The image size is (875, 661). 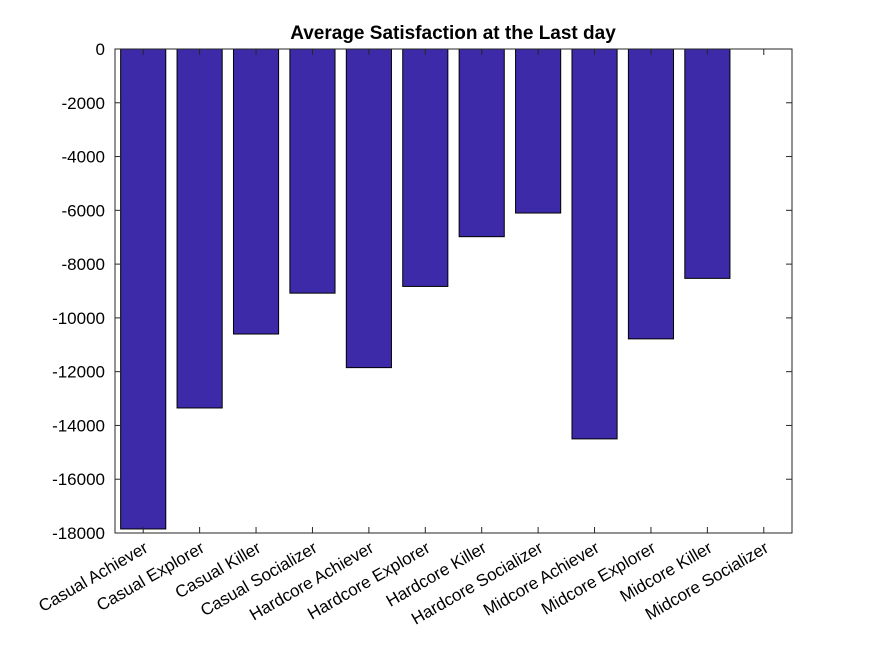 I want to click on bar-casual-socializer, so click(x=312, y=171).